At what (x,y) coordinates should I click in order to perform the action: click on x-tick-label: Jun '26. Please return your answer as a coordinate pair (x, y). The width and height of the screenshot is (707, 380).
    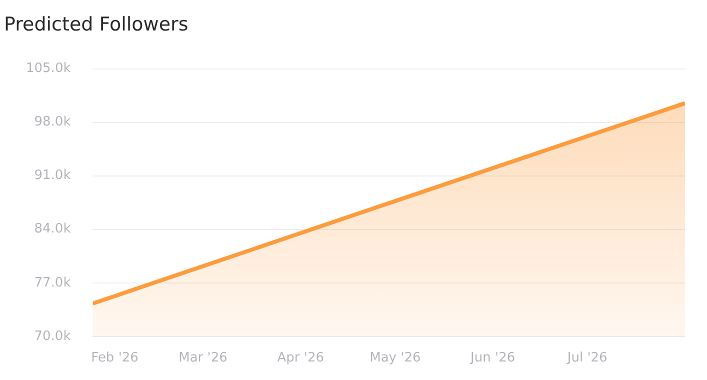
    Looking at the image, I should click on (493, 358).